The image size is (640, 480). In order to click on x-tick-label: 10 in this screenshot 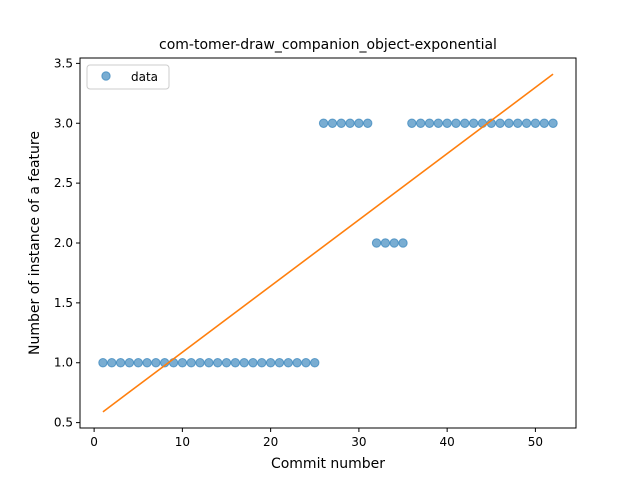, I will do `click(182, 442)`.